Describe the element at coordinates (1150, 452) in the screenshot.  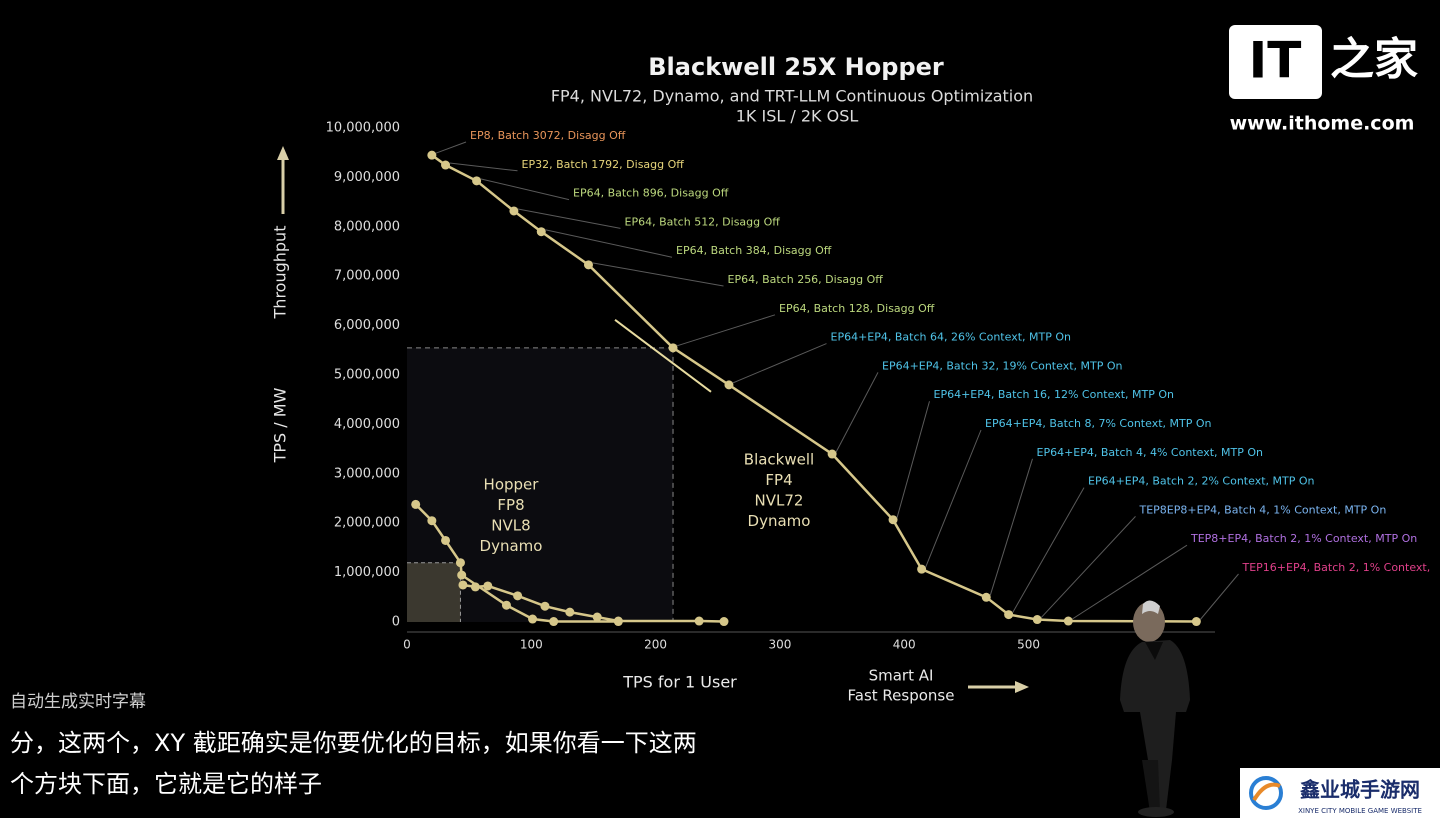
I see `point-label: EP64+EP4, Batch 4, 4% Context, MTP On` at that location.